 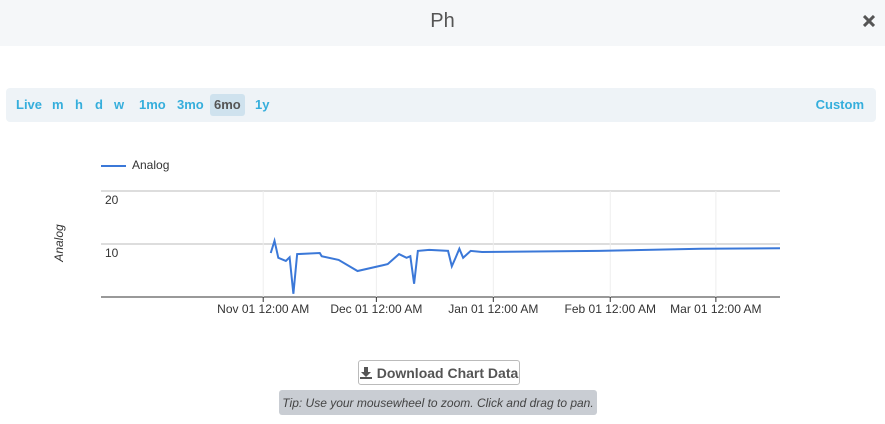 I want to click on download-icon, so click(x=365, y=372).